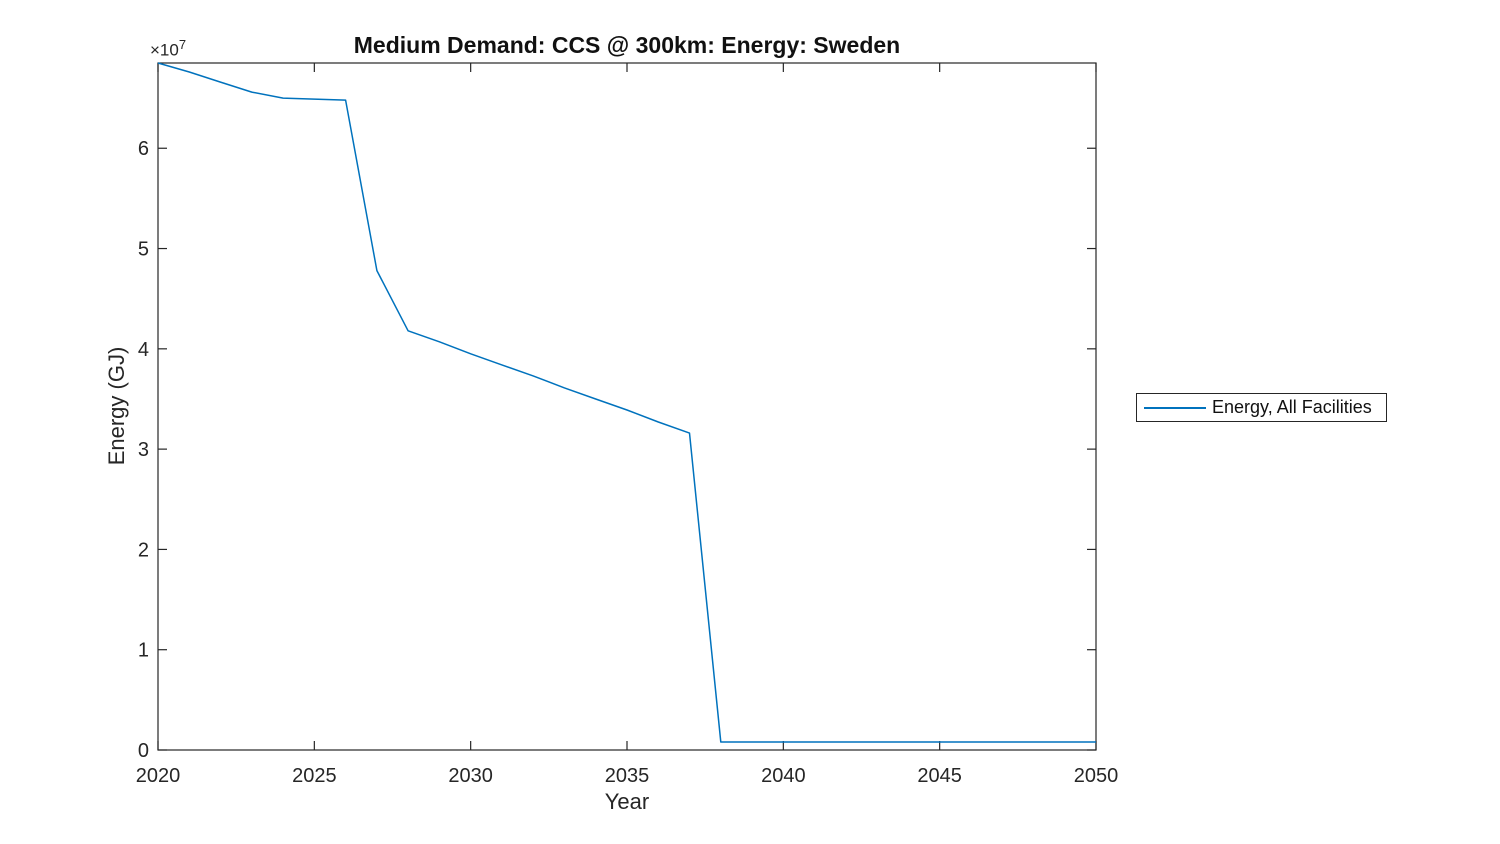  I want to click on y-tick-label: 1, so click(143, 651).